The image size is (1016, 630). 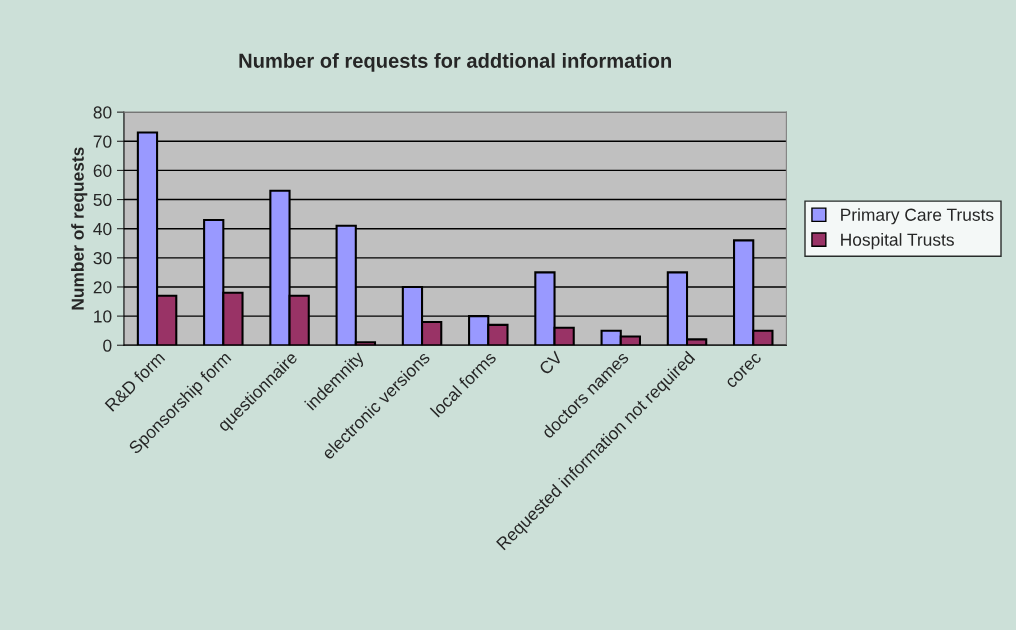 I want to click on y-tick-label: 70, so click(x=102, y=141).